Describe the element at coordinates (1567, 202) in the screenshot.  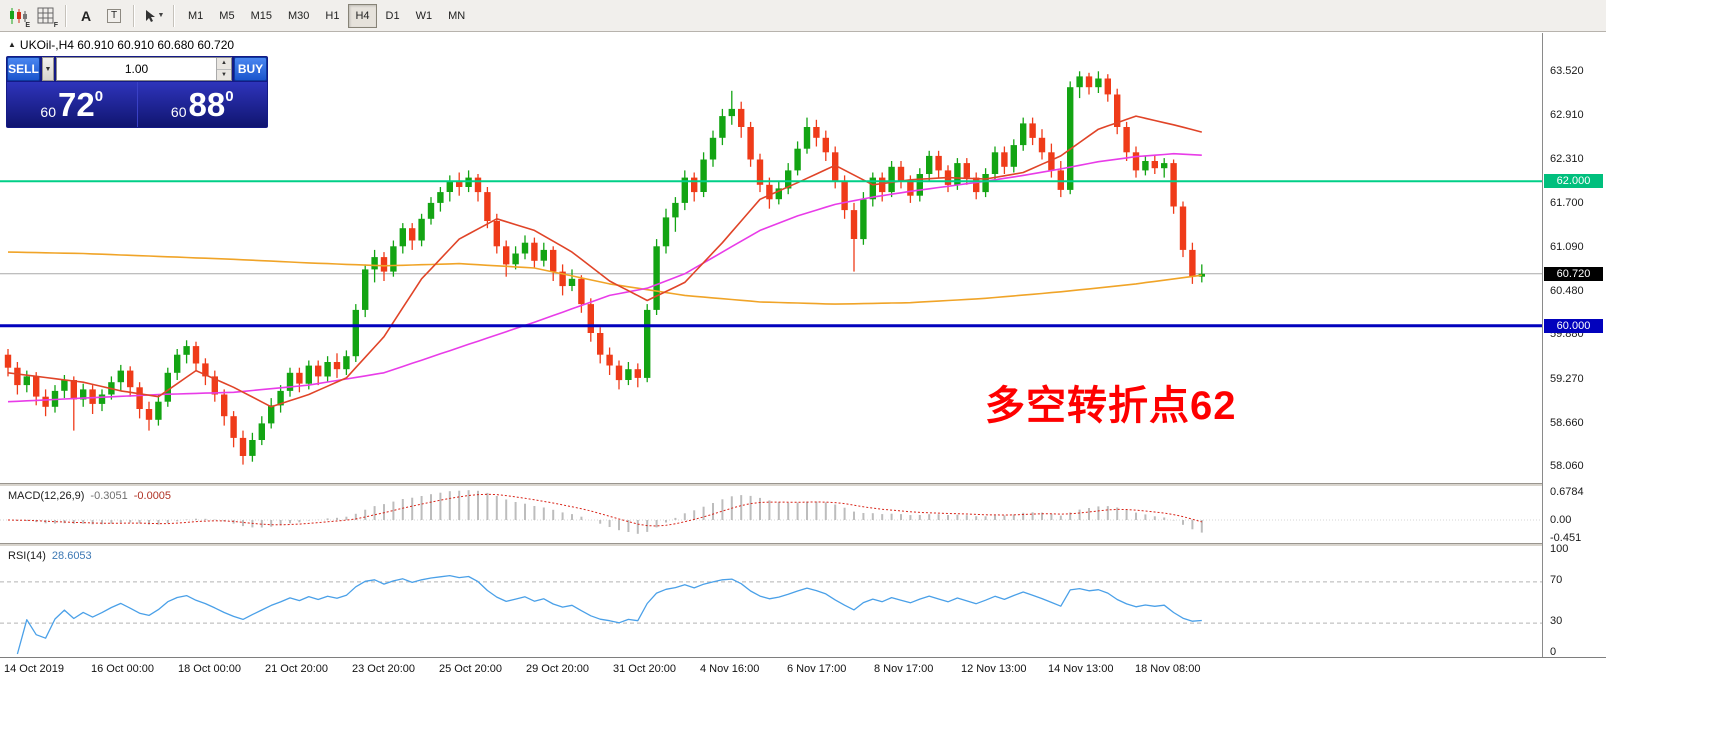
I see `price-scale-label: 61.700` at that location.